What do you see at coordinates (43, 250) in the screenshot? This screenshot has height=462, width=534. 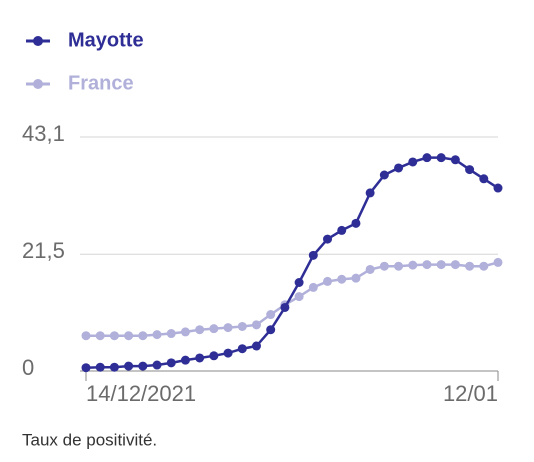 I see `y-tick-label: 21,5` at bounding box center [43, 250].